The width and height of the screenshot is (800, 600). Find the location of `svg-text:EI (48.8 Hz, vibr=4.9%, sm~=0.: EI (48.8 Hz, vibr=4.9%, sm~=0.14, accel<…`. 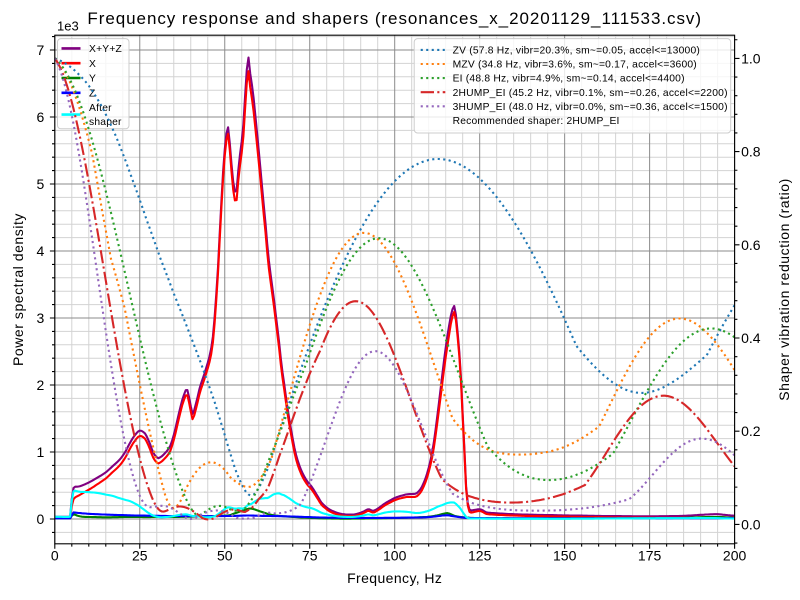

svg-text:EI (48.8 Hz, vibr=4.9%, sm~=0.: EI (48.8 Hz, vibr=4.9%, sm~=0.14, accel<… is located at coordinates (569, 79).